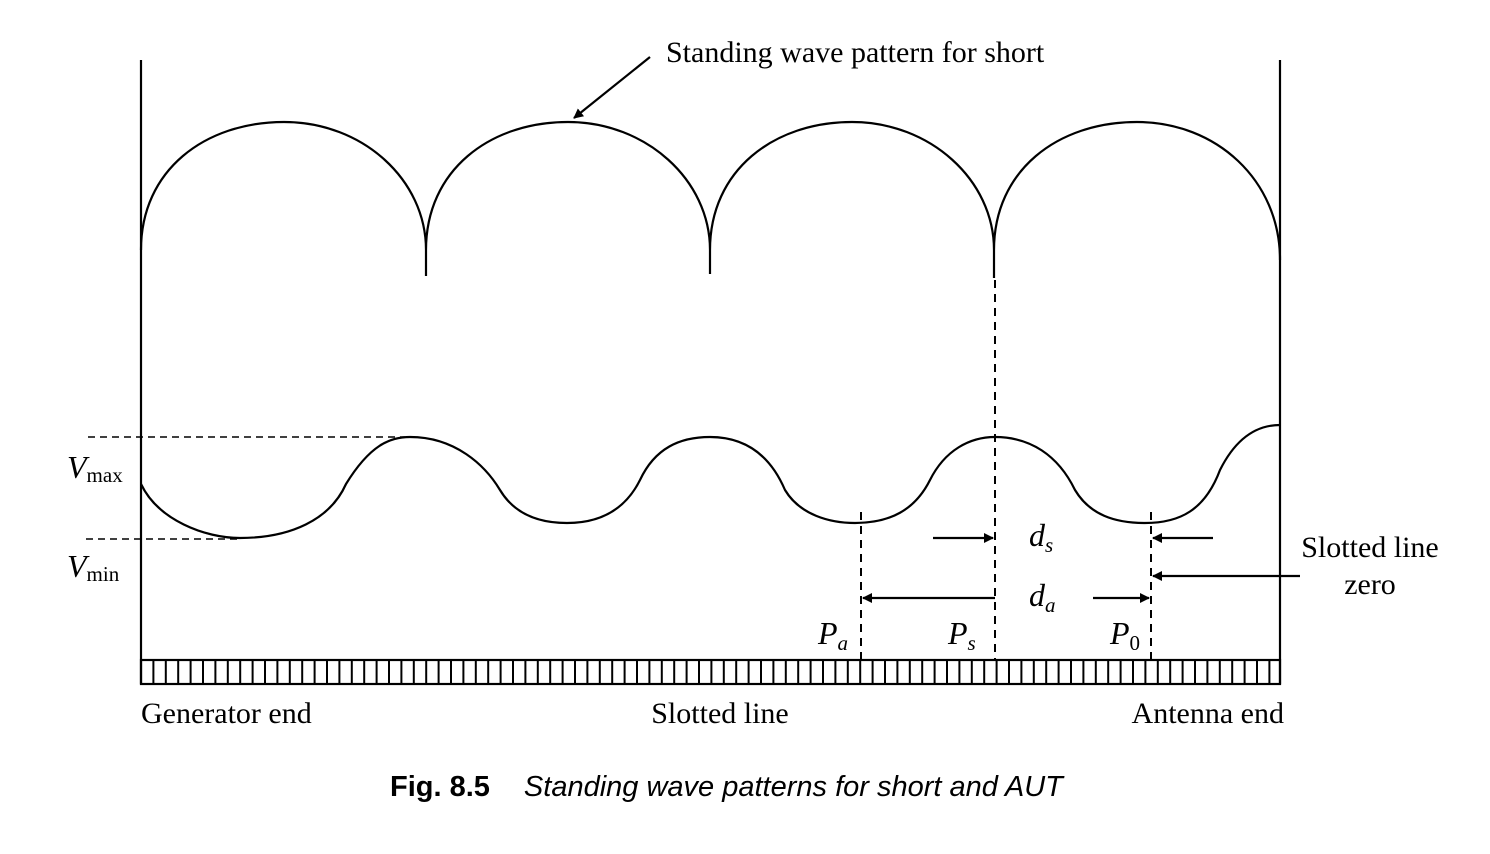  I want to click on ds-label: ds, so click(1041, 537).